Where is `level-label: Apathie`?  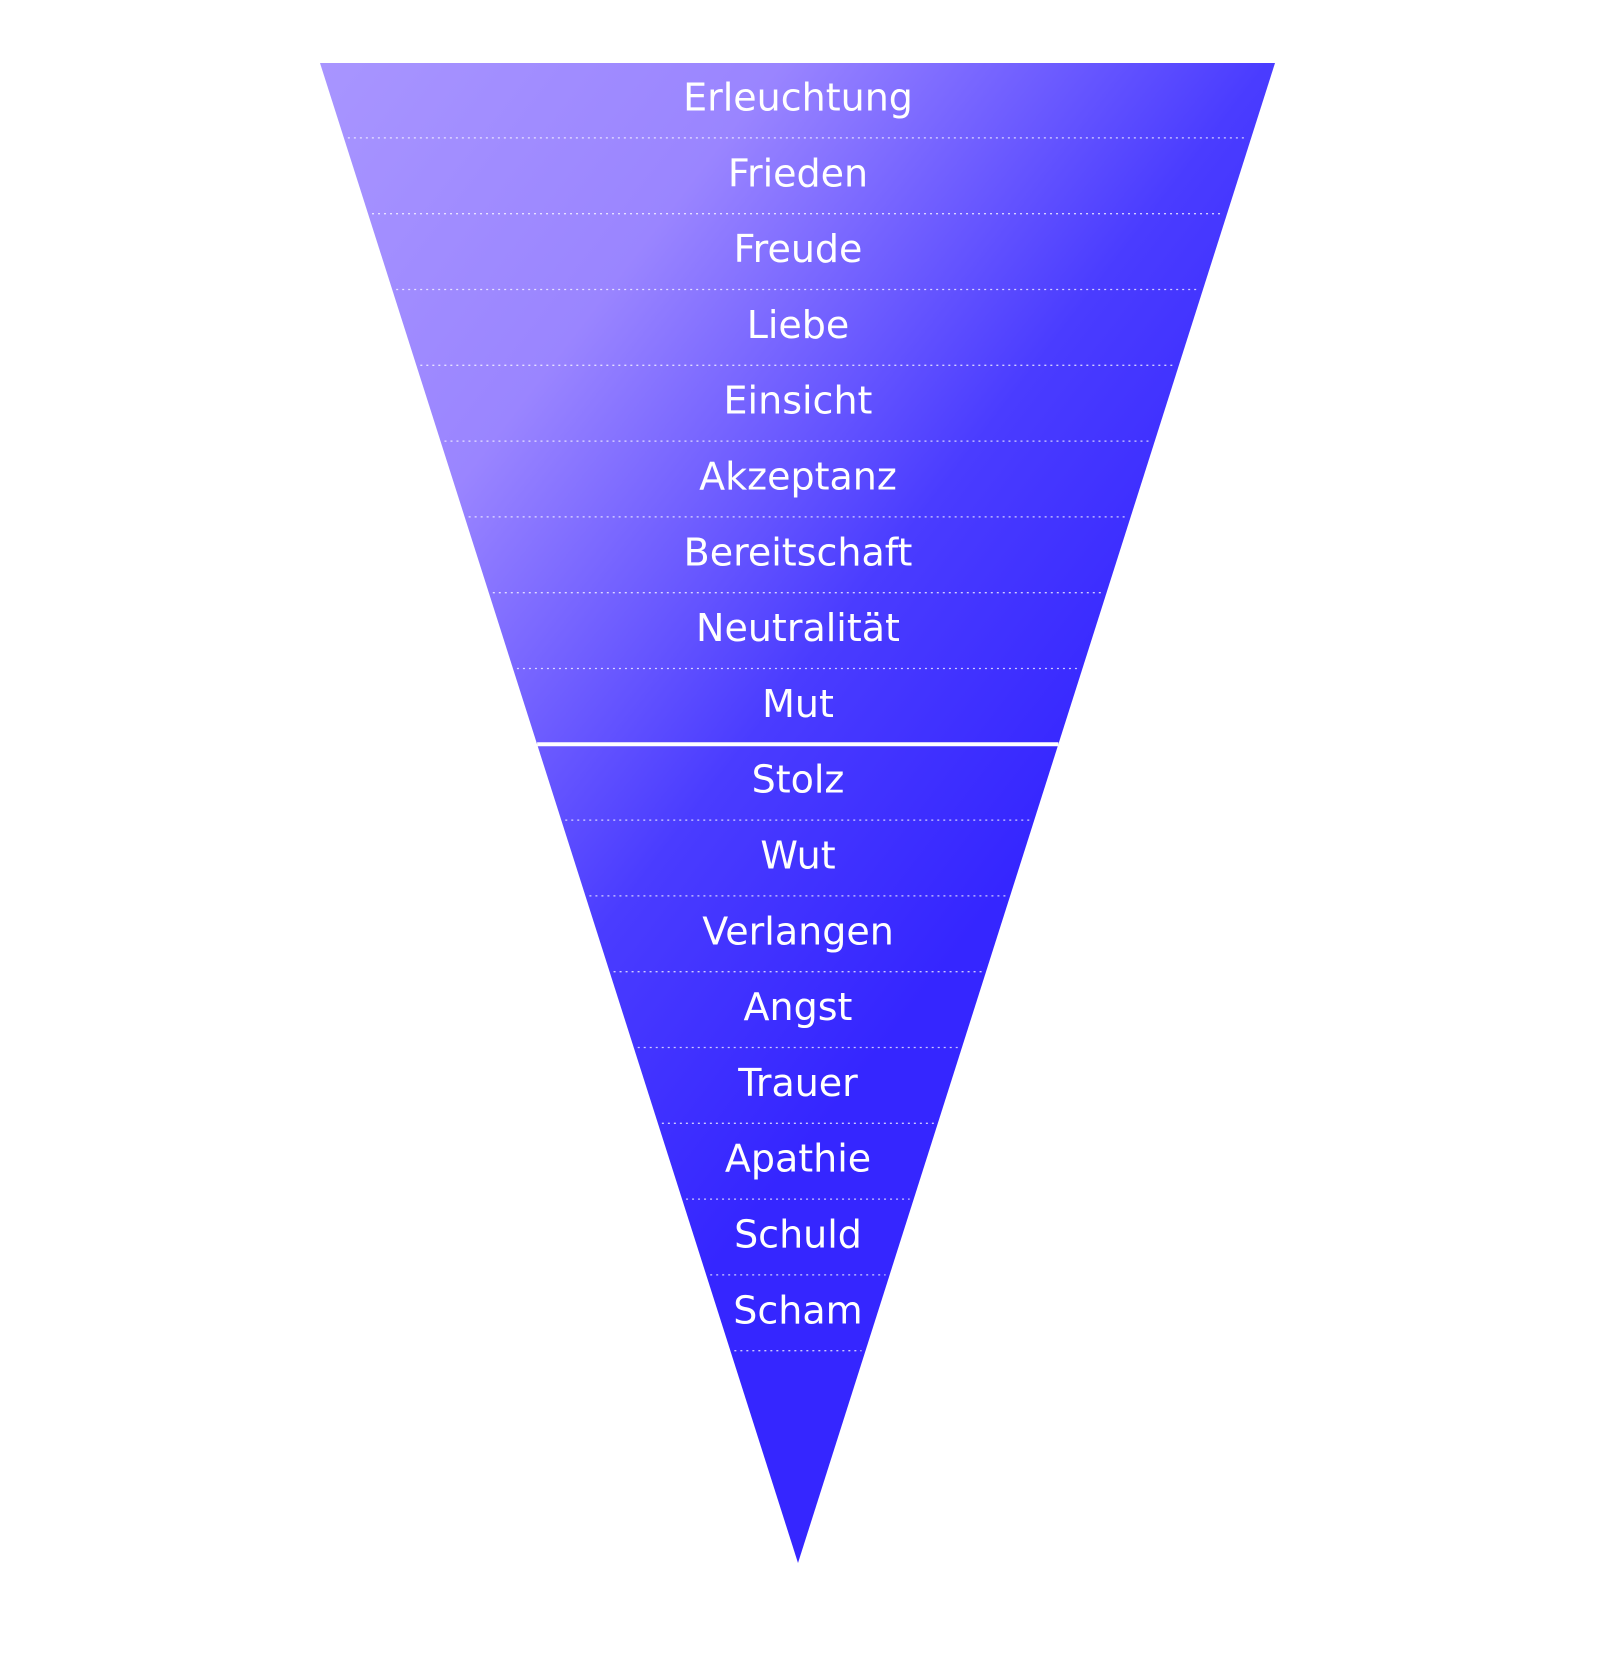 level-label: Apathie is located at coordinates (798, 1159).